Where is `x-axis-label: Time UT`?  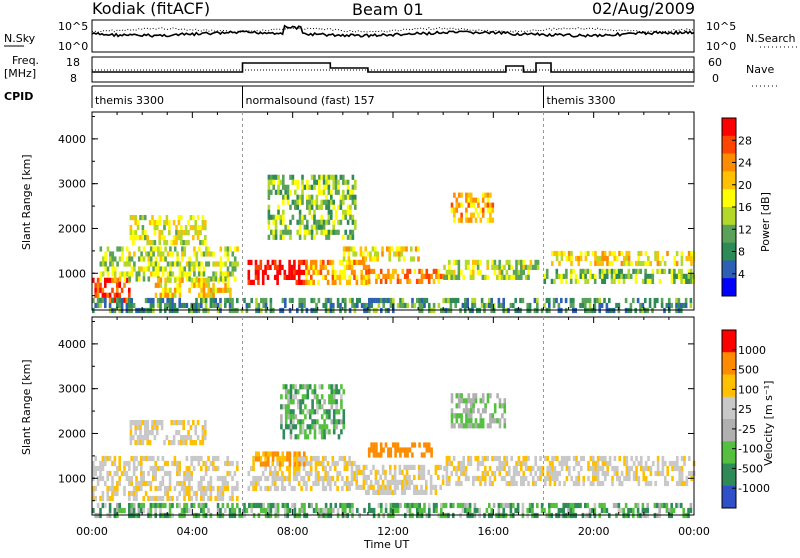 x-axis-label: Time UT is located at coordinates (386, 544).